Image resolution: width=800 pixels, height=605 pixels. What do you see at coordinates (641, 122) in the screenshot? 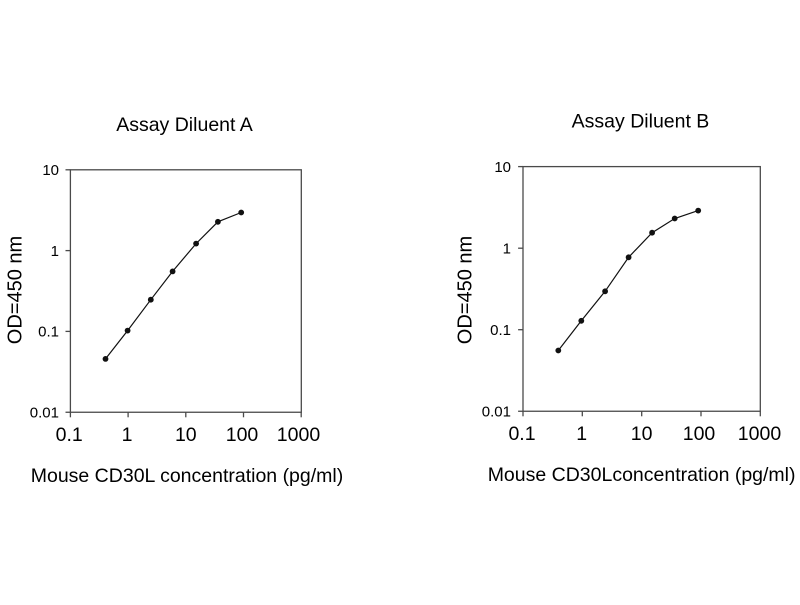
I see `svg-text: Assay Diluent B` at bounding box center [641, 122].